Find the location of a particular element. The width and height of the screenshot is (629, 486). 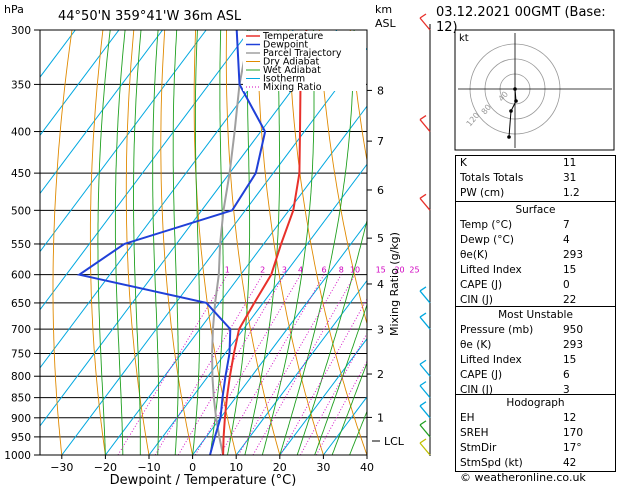

station-title: 44°50'N 359°41'W 36m ASL is located at coordinates (150, 16).